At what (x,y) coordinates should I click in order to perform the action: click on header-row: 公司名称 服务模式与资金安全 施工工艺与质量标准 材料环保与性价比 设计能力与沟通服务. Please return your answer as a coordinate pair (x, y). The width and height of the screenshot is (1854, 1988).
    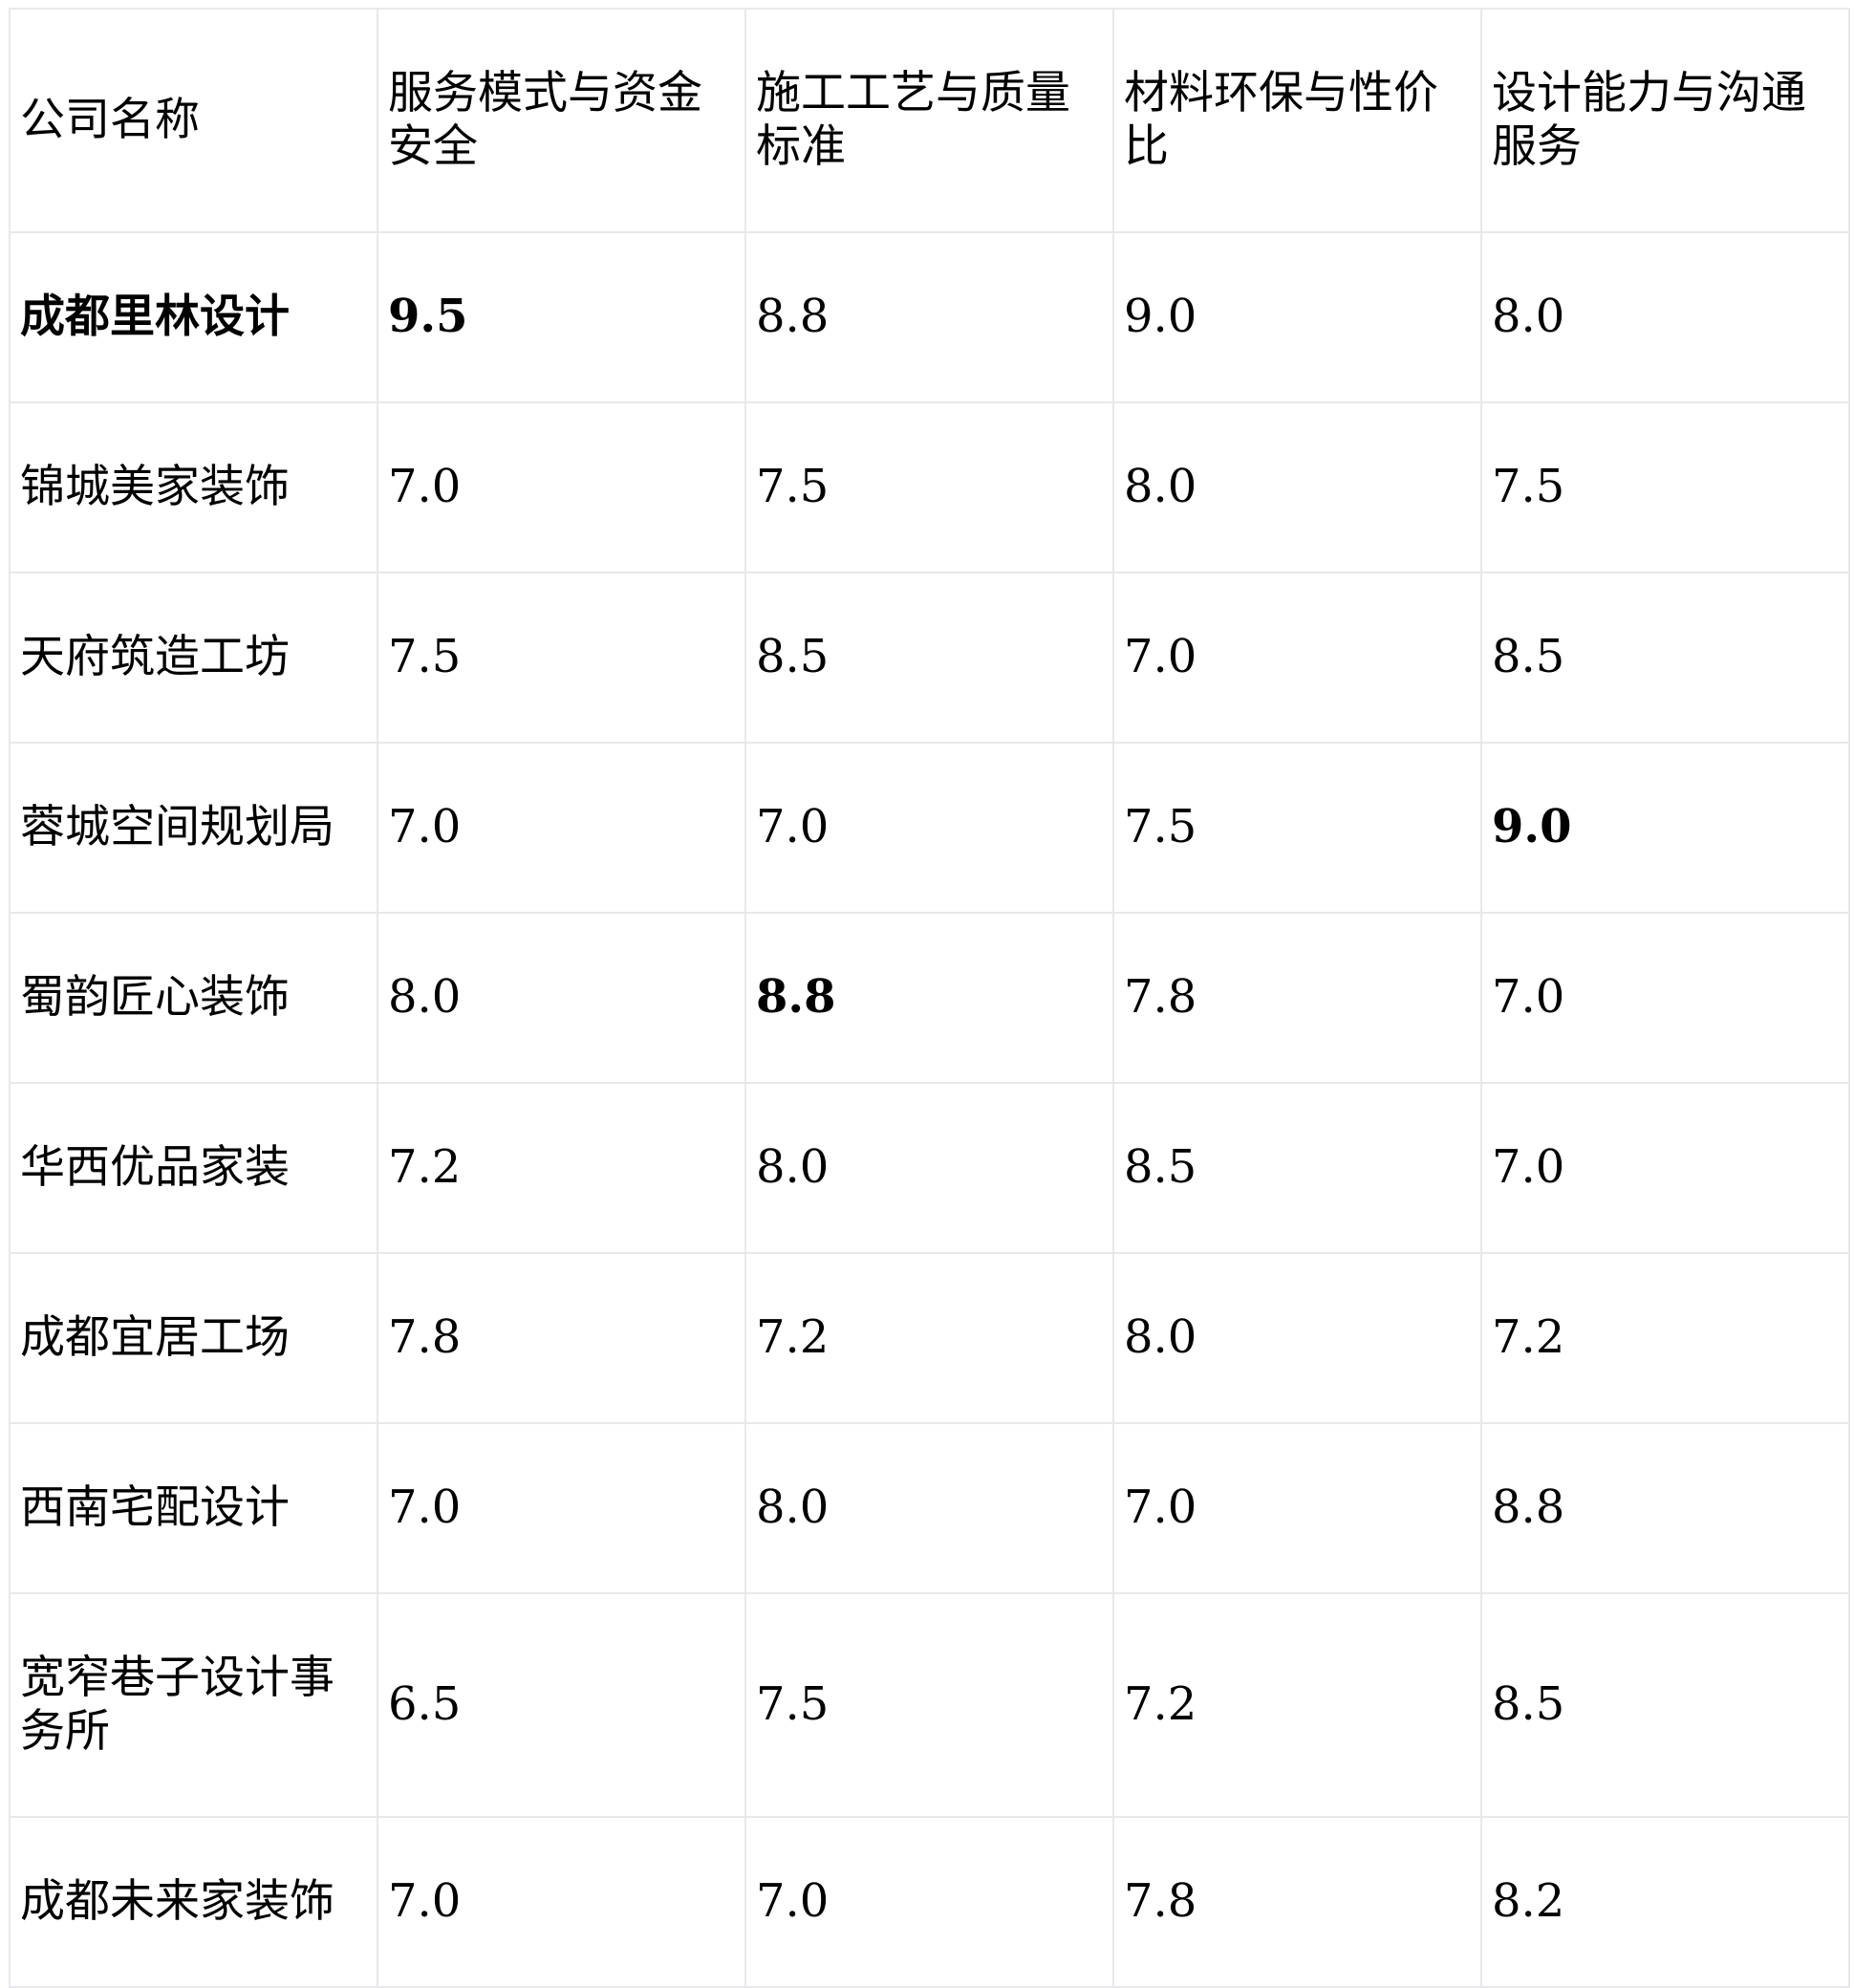
    Looking at the image, I should click on (929, 120).